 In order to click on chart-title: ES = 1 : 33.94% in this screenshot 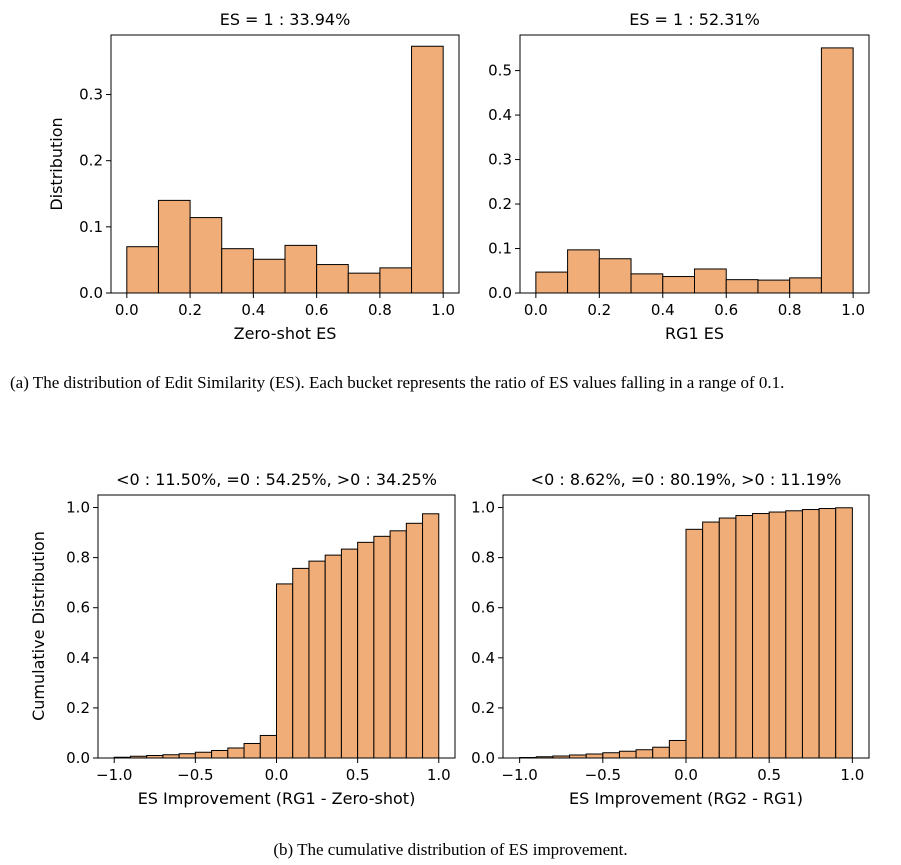, I will do `click(285, 19)`.